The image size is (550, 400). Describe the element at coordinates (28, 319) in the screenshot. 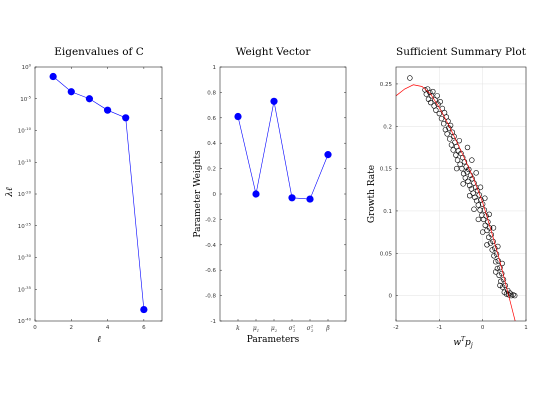

I see `eigenvalues-ytick-exp: -40` at that location.